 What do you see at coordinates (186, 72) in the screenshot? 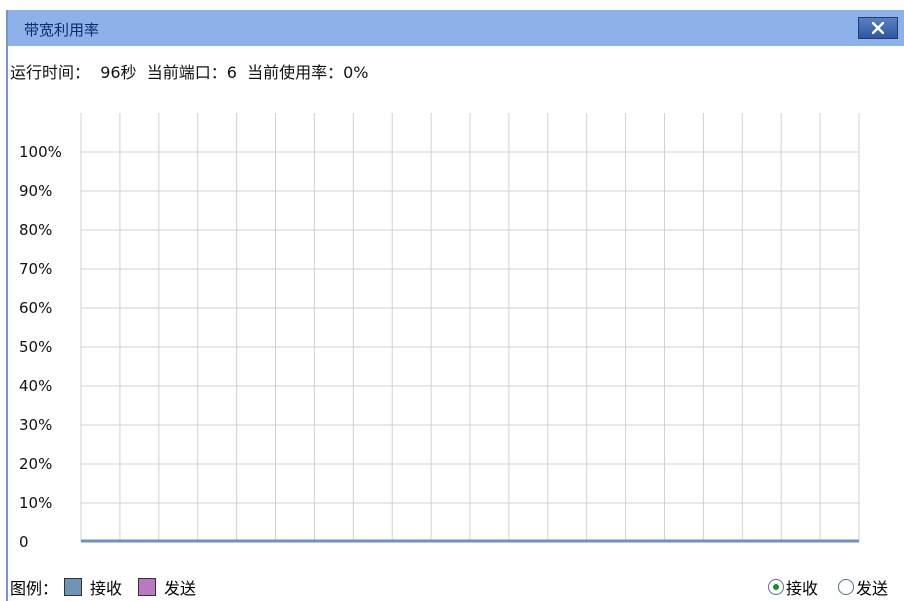
I see `port-label: 当前端口：` at bounding box center [186, 72].